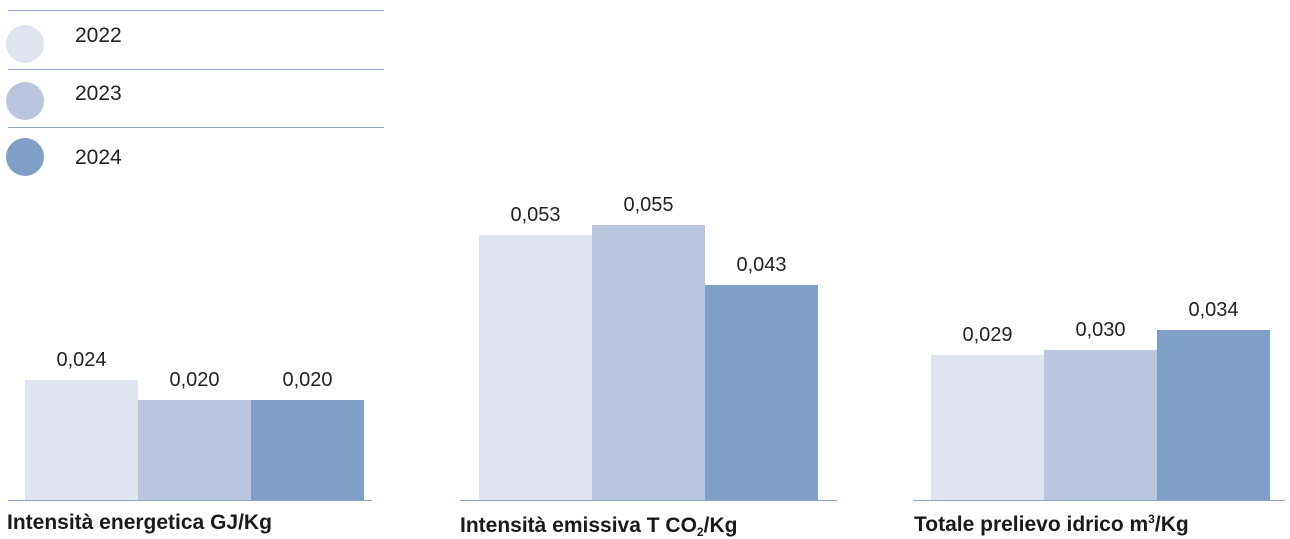  I want to click on legend-label-2023: 2023, so click(98, 93).